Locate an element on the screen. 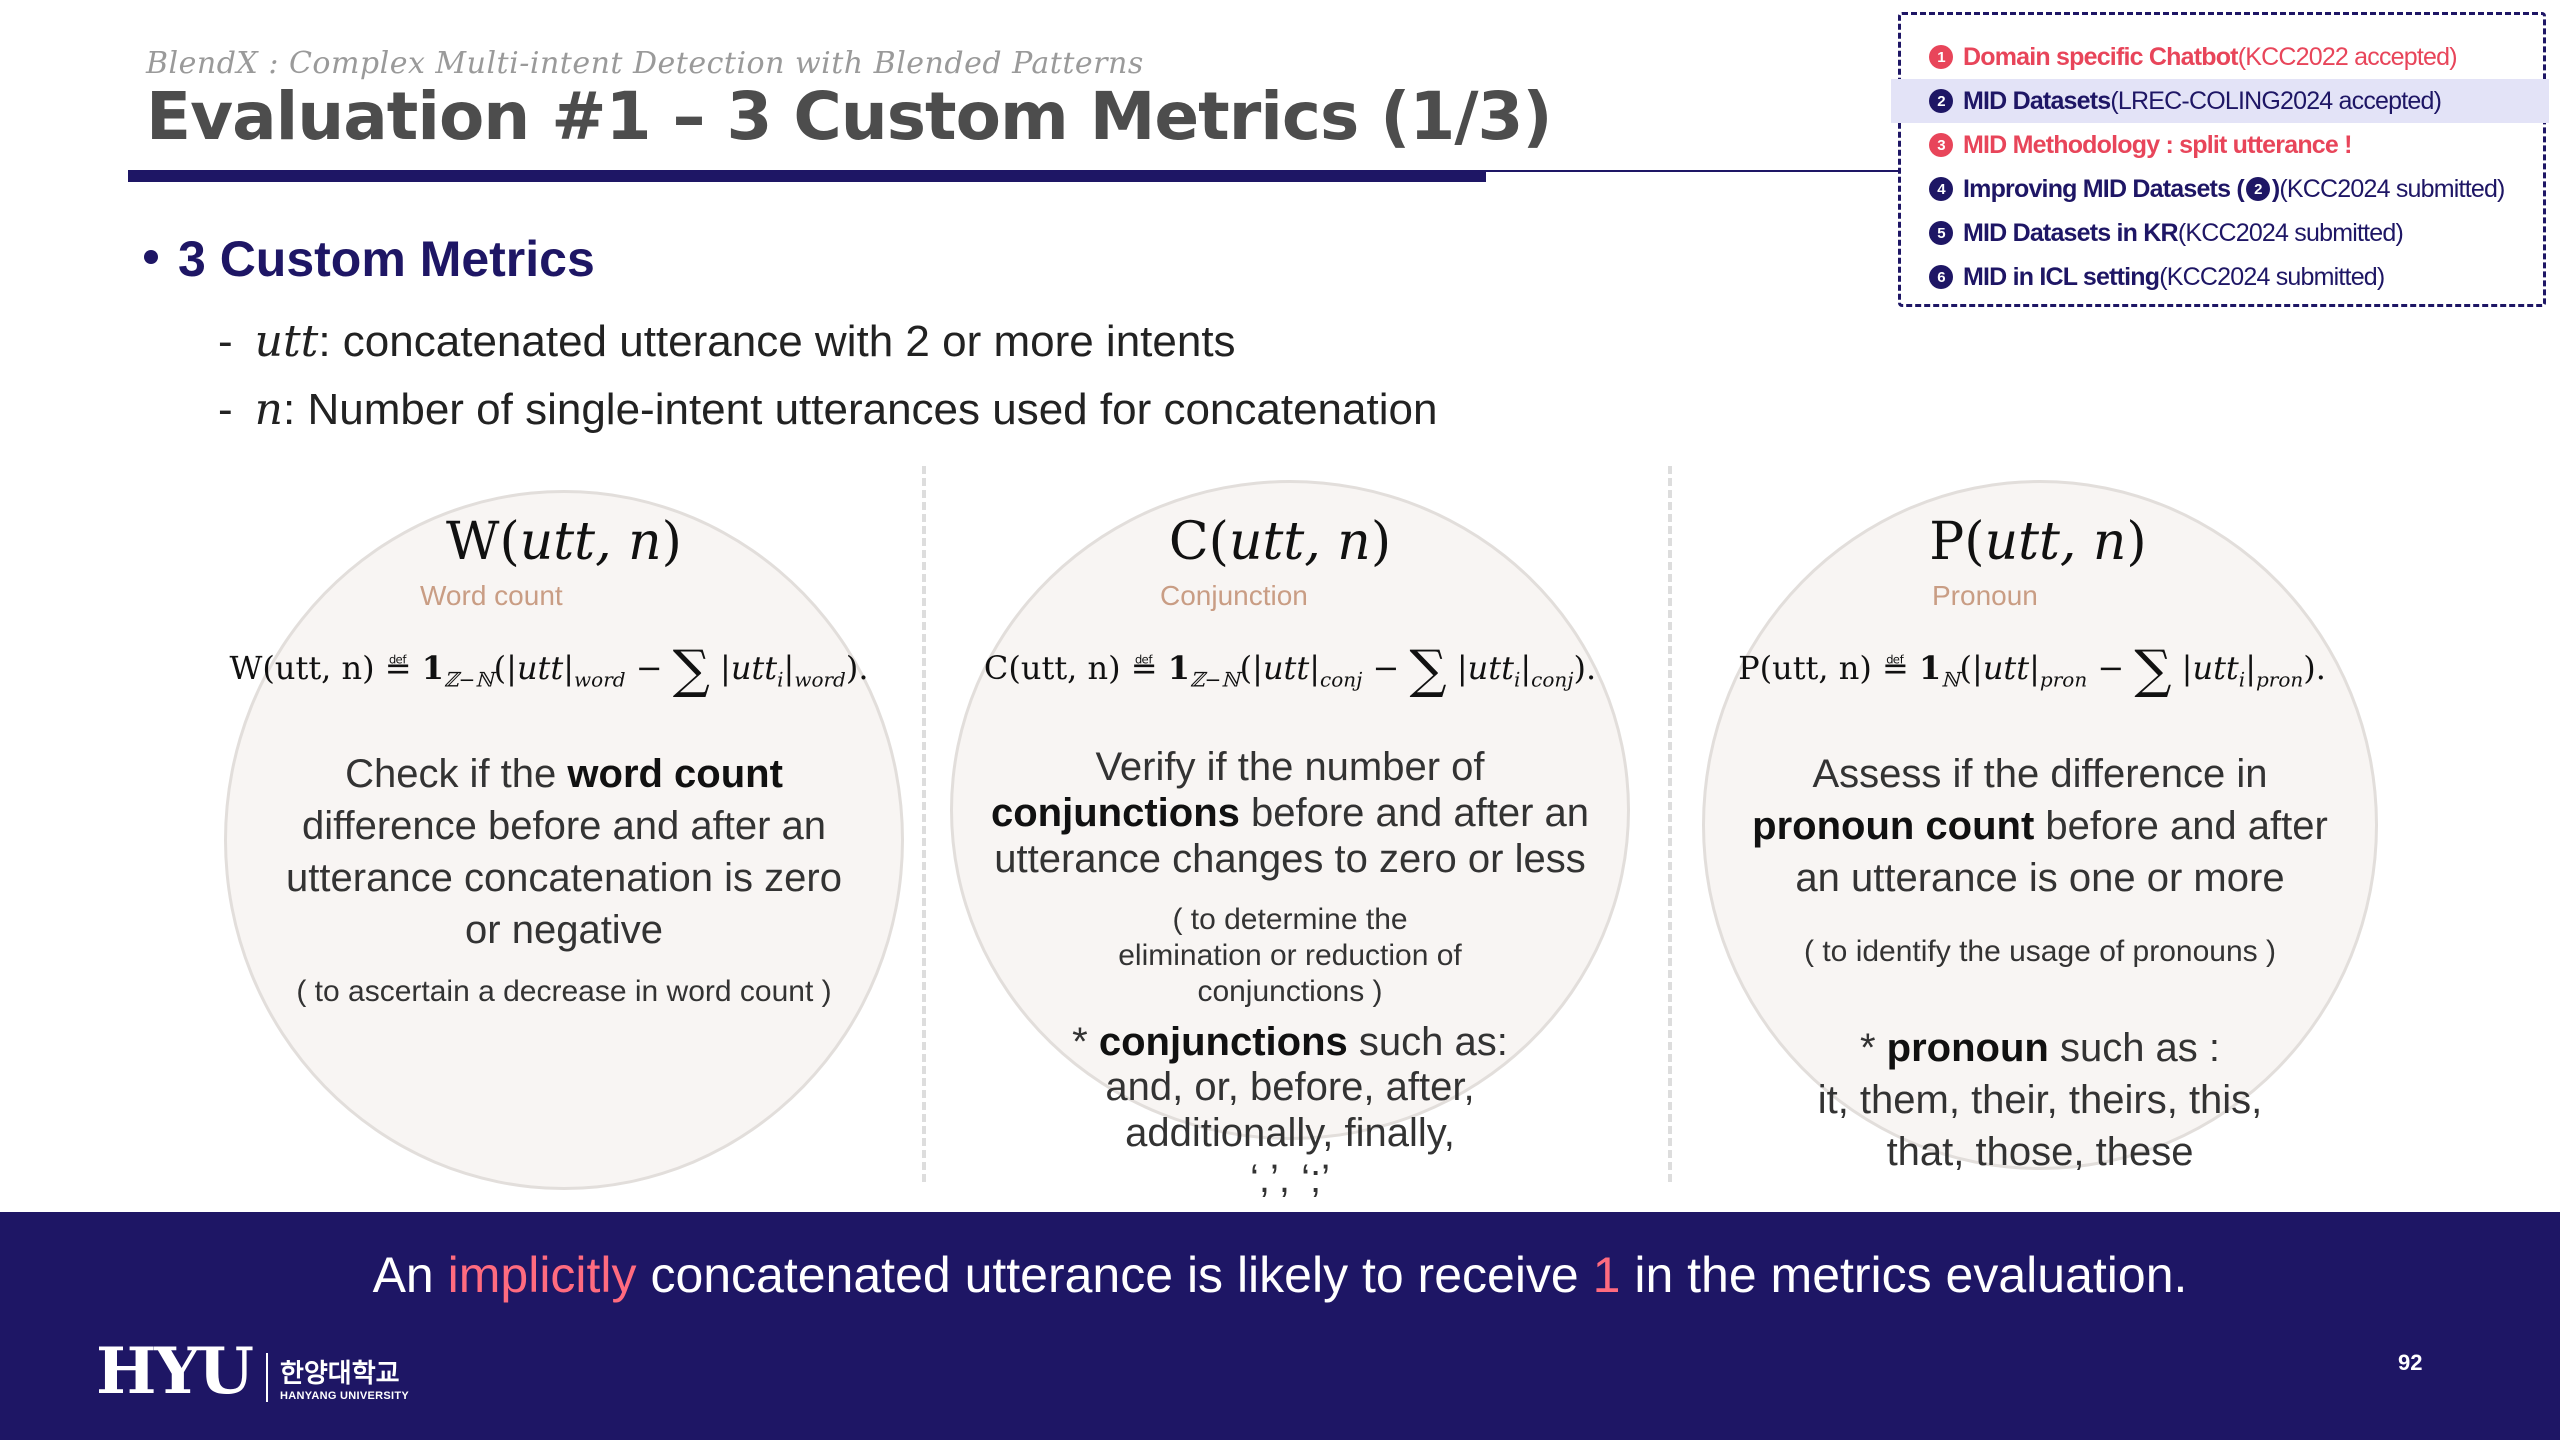 This screenshot has width=2560, height=1440. title-underline is located at coordinates (807, 176).